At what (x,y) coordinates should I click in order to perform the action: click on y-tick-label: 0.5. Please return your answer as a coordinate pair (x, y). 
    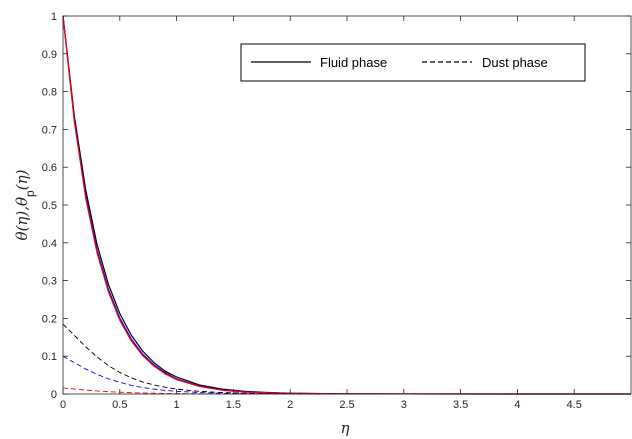
    Looking at the image, I should click on (49, 206).